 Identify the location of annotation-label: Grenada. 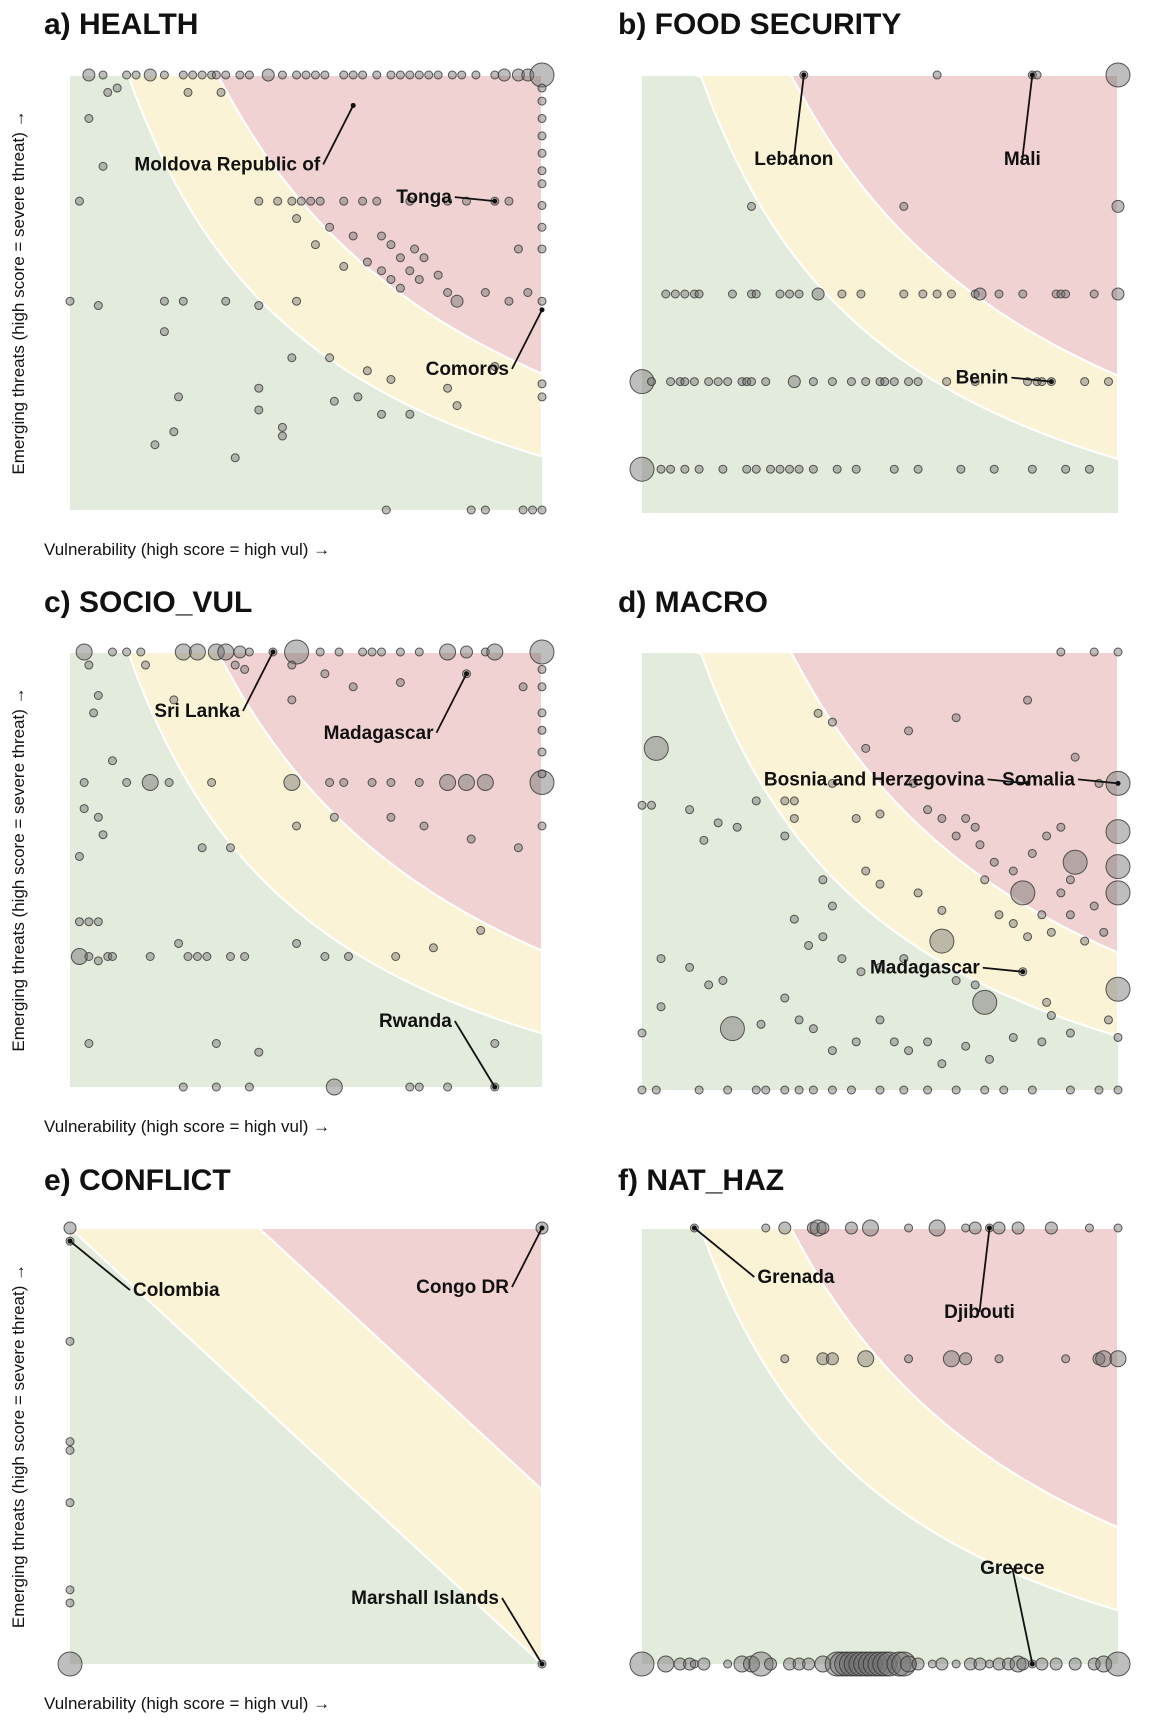
(796, 1277).